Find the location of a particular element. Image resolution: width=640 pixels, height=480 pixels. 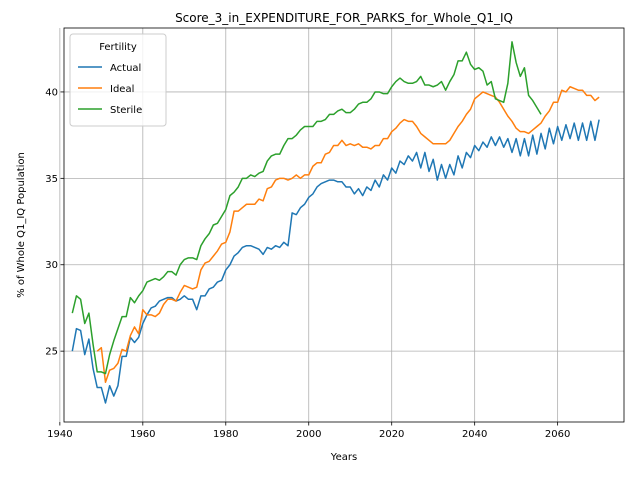

x-tick-label: 2040 is located at coordinates (474, 434).